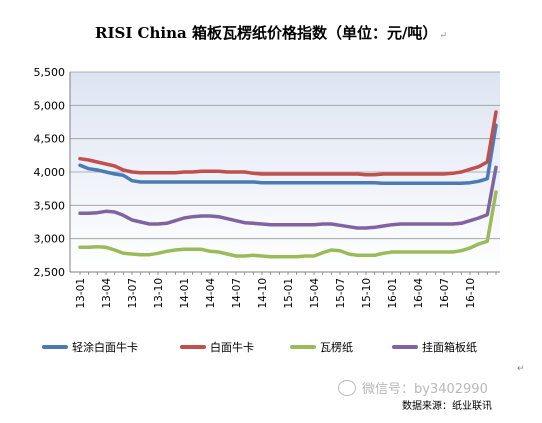  Describe the element at coordinates (50, 239) in the screenshot. I see `y-tick-label: 3,000` at that location.